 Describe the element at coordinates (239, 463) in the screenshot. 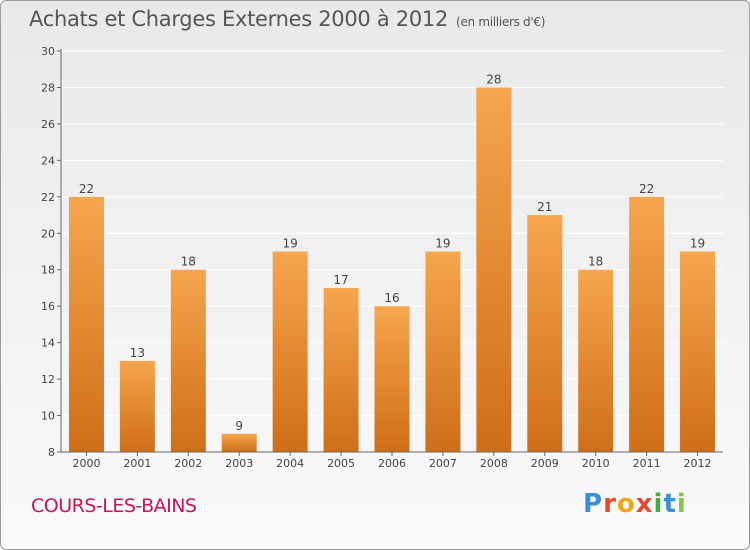

I see `x-tick-label: 2003` at that location.